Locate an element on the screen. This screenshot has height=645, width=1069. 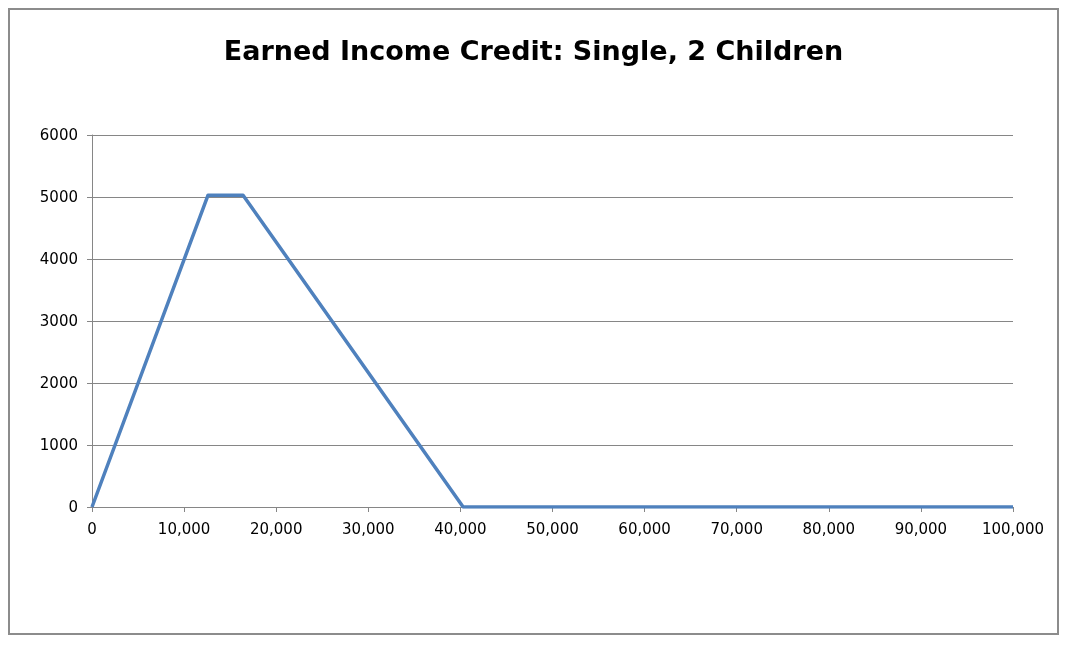
y-tick-label: 2000 is located at coordinates (58, 383).